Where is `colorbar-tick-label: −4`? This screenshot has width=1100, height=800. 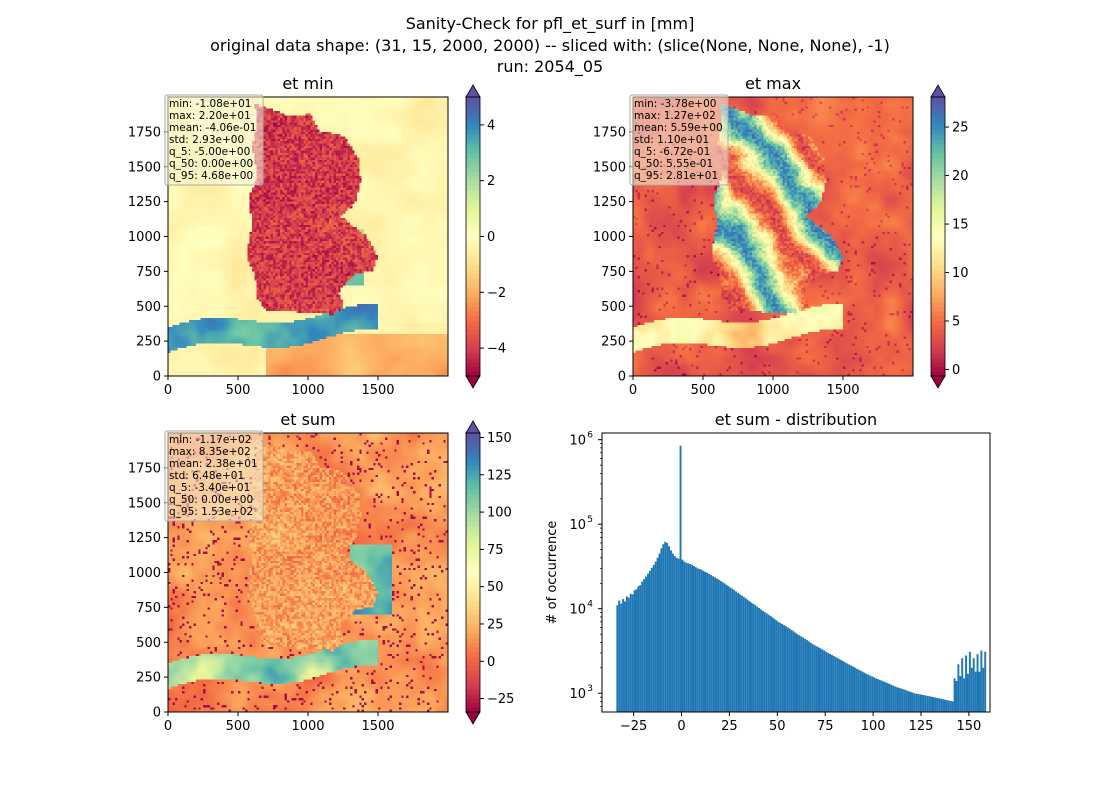 colorbar-tick-label: −4 is located at coordinates (496, 349).